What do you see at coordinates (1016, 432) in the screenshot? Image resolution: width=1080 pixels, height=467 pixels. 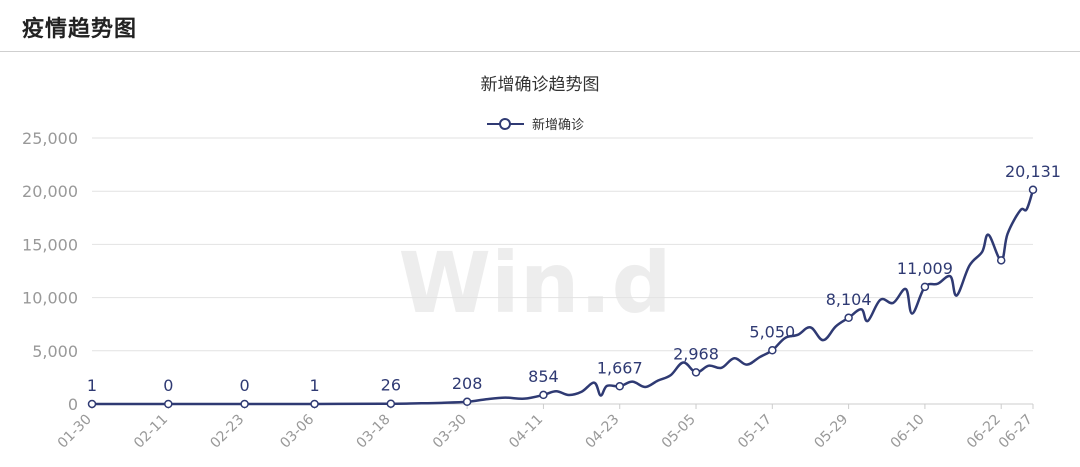 I see `x-tick-label: 06-27` at bounding box center [1016, 432].